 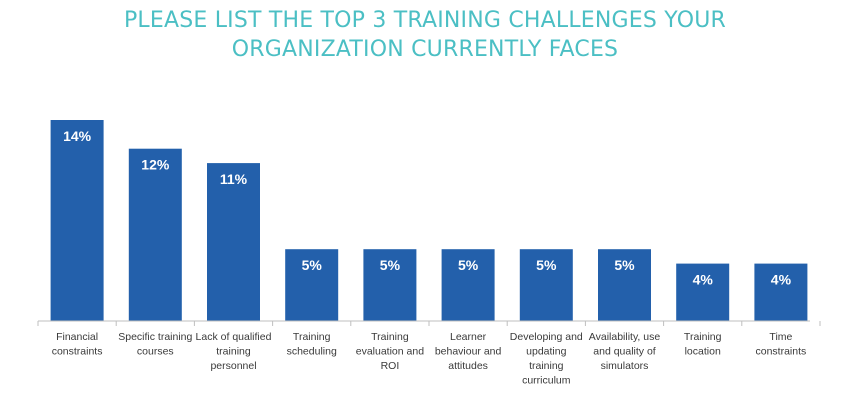 I want to click on category-label-line: ROI, so click(x=390, y=366).